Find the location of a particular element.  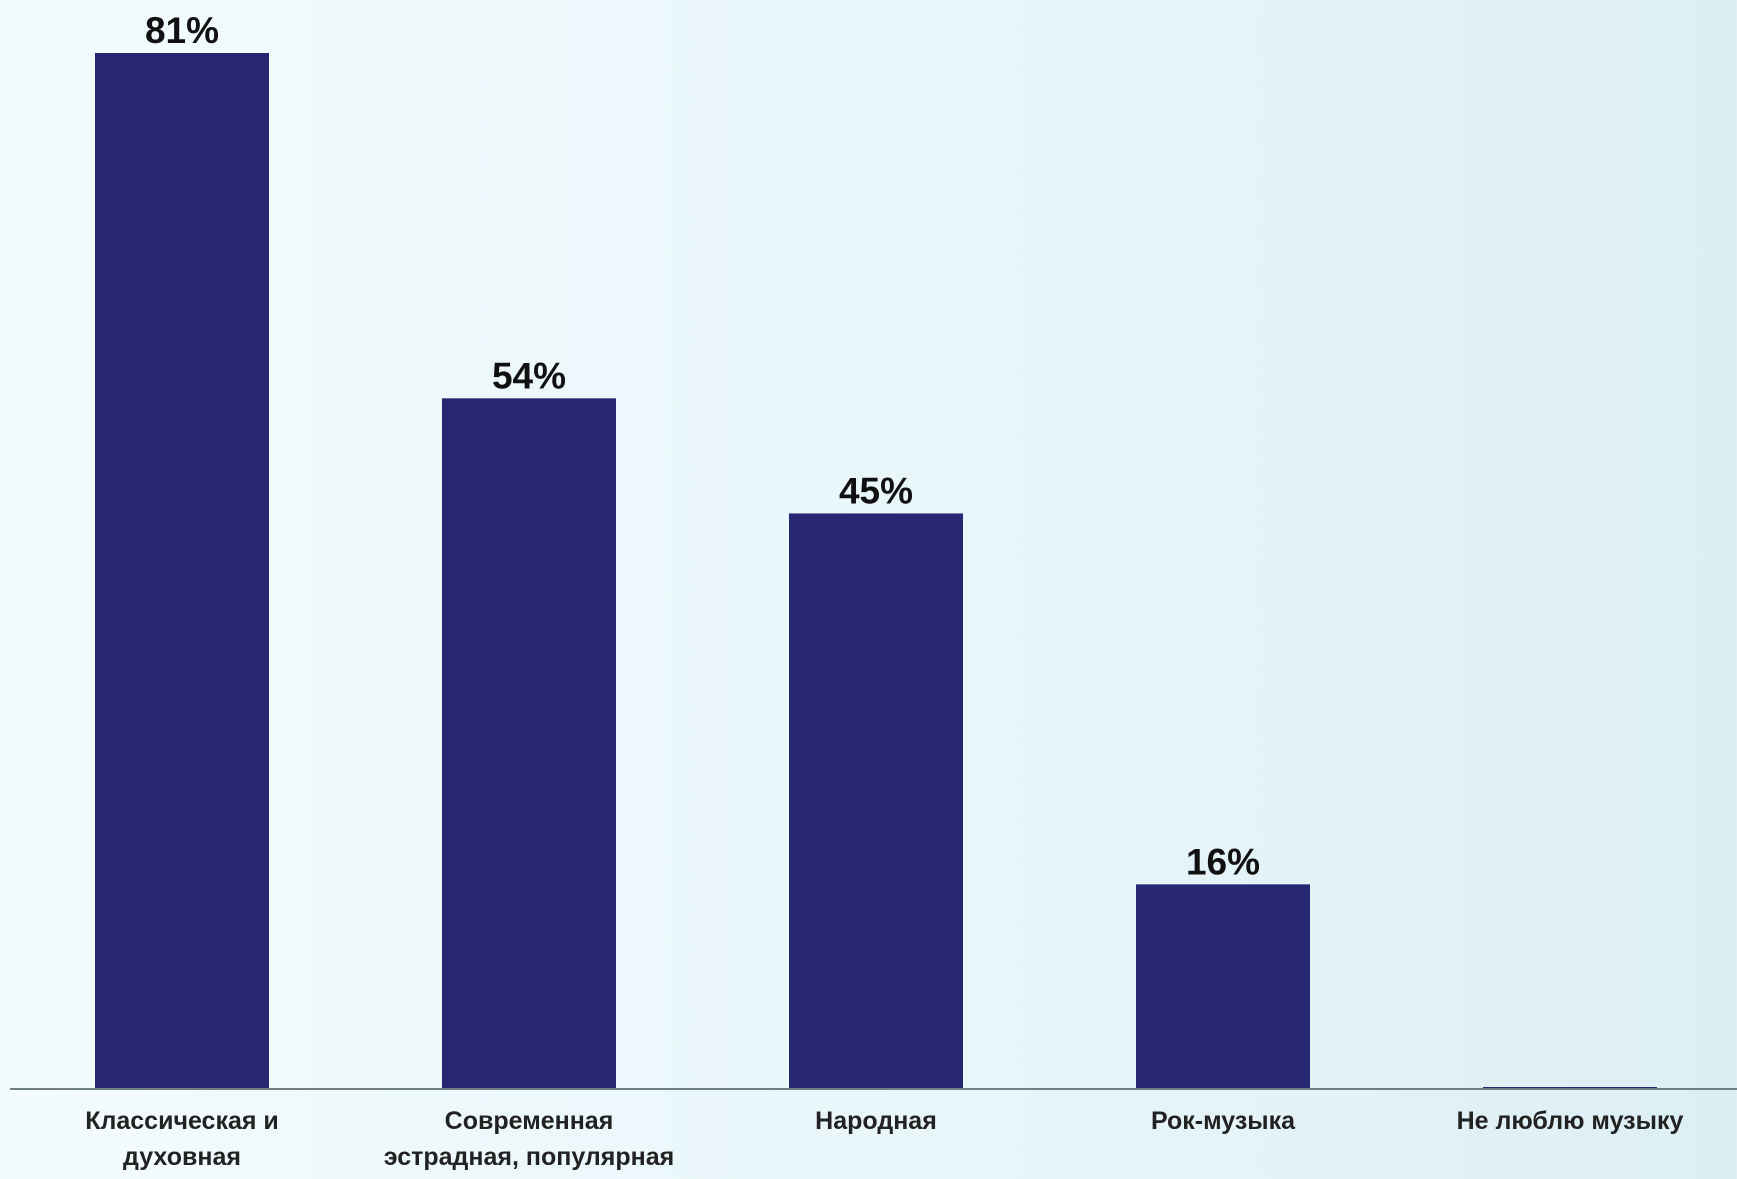

category-label-2-line-0: Народная is located at coordinates (876, 1121).